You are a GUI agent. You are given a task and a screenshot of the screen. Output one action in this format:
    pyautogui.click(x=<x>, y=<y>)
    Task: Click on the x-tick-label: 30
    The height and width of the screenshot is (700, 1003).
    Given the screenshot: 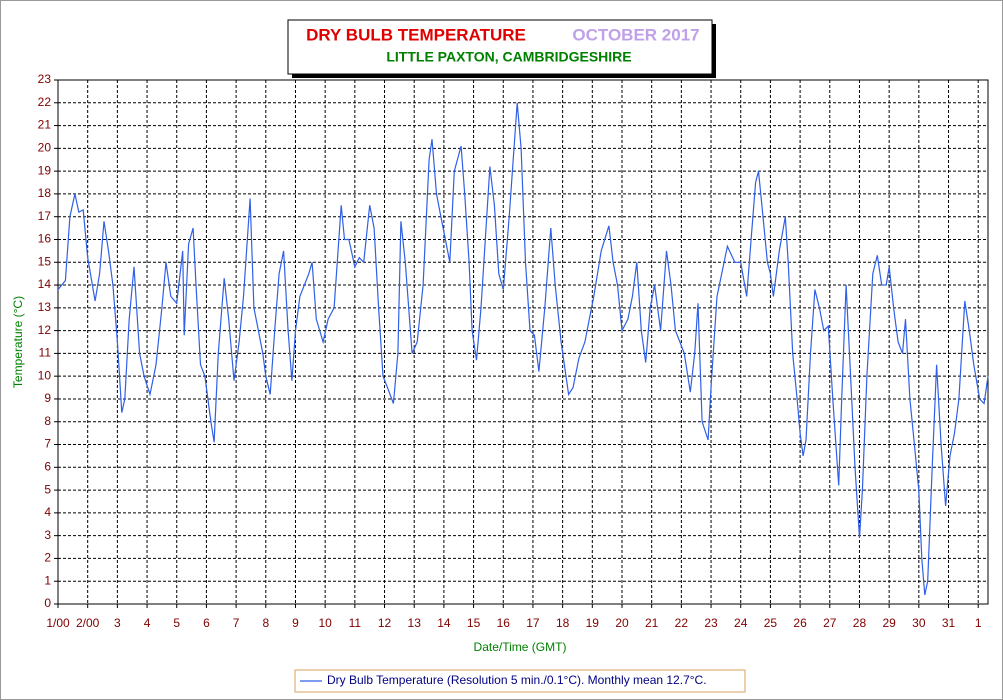 What is the action you would take?
    pyautogui.click(x=919, y=623)
    